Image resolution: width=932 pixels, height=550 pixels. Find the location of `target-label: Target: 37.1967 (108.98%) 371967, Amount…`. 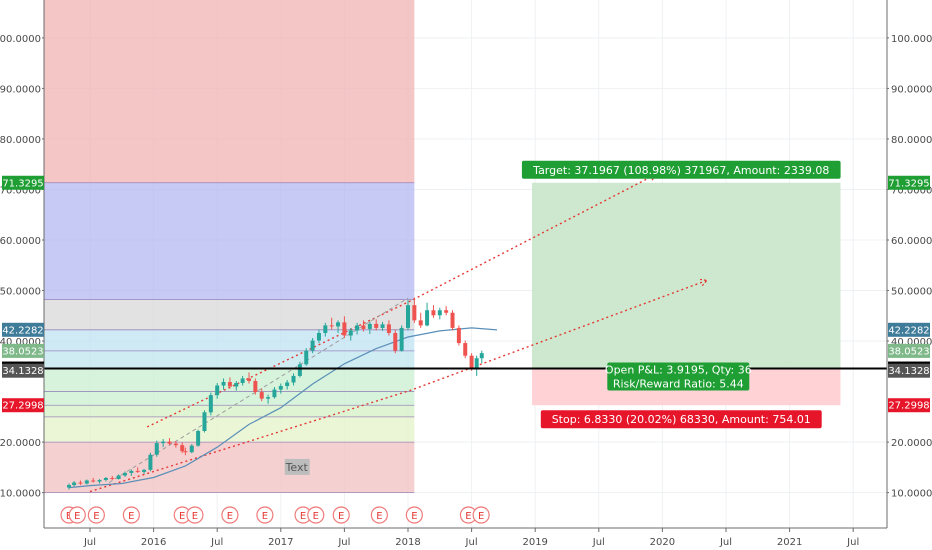

target-label: Target: 37.1967 (108.98%) 371967, Amount… is located at coordinates (681, 169).